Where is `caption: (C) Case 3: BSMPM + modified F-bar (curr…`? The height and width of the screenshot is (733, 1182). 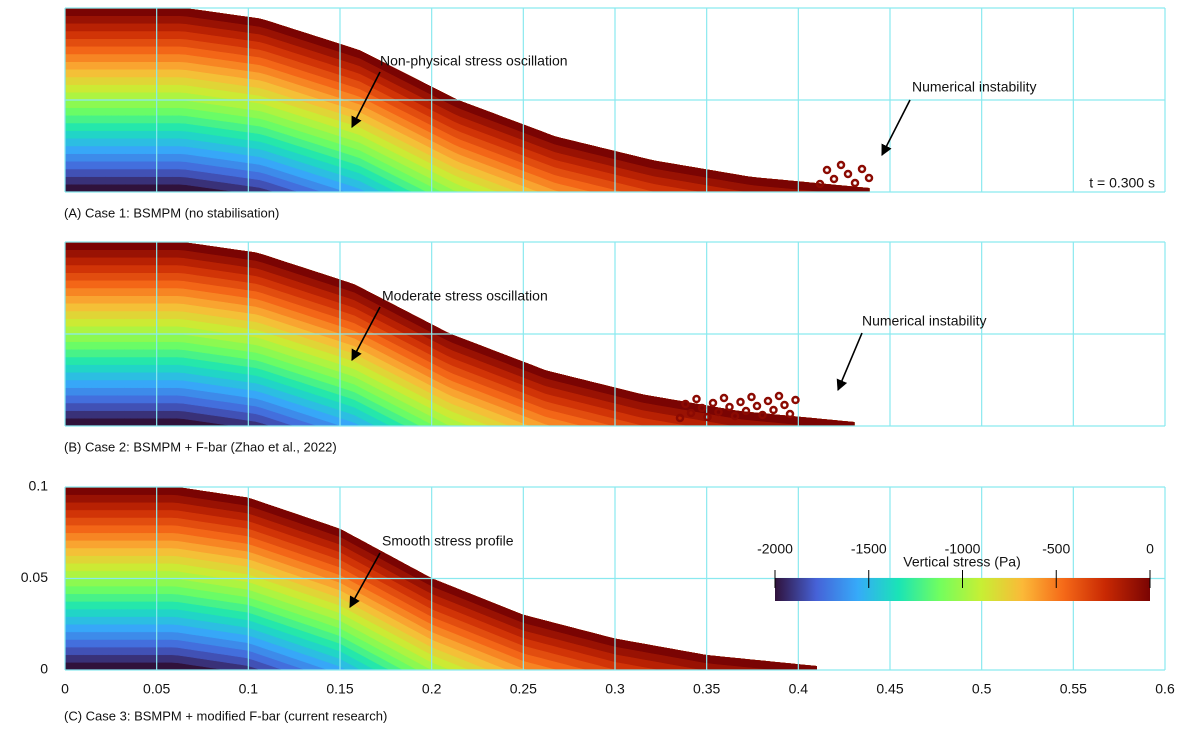
caption: (C) Case 3: BSMPM + modified F-bar (curr… is located at coordinates (225, 715).